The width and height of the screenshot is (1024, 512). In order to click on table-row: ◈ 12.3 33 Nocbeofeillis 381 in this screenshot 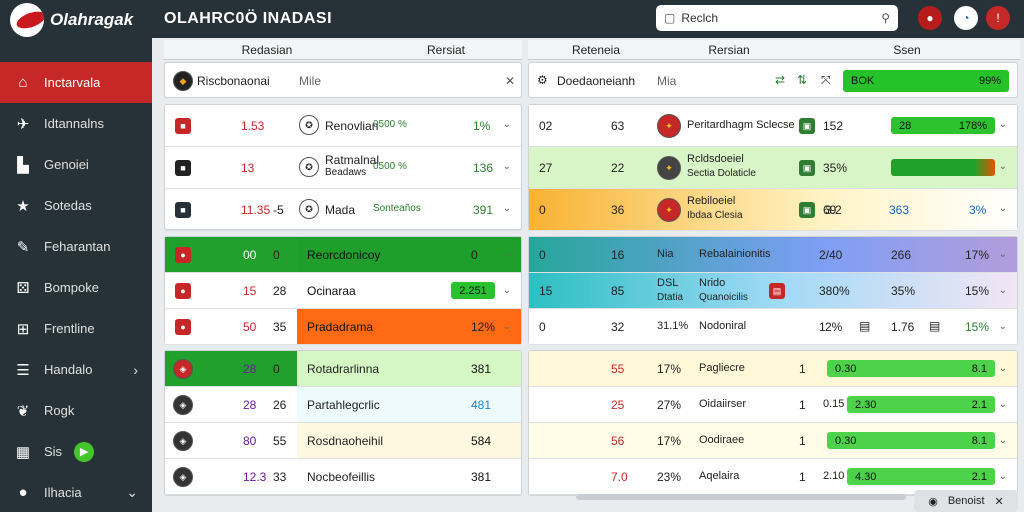, I will do `click(343, 477)`.